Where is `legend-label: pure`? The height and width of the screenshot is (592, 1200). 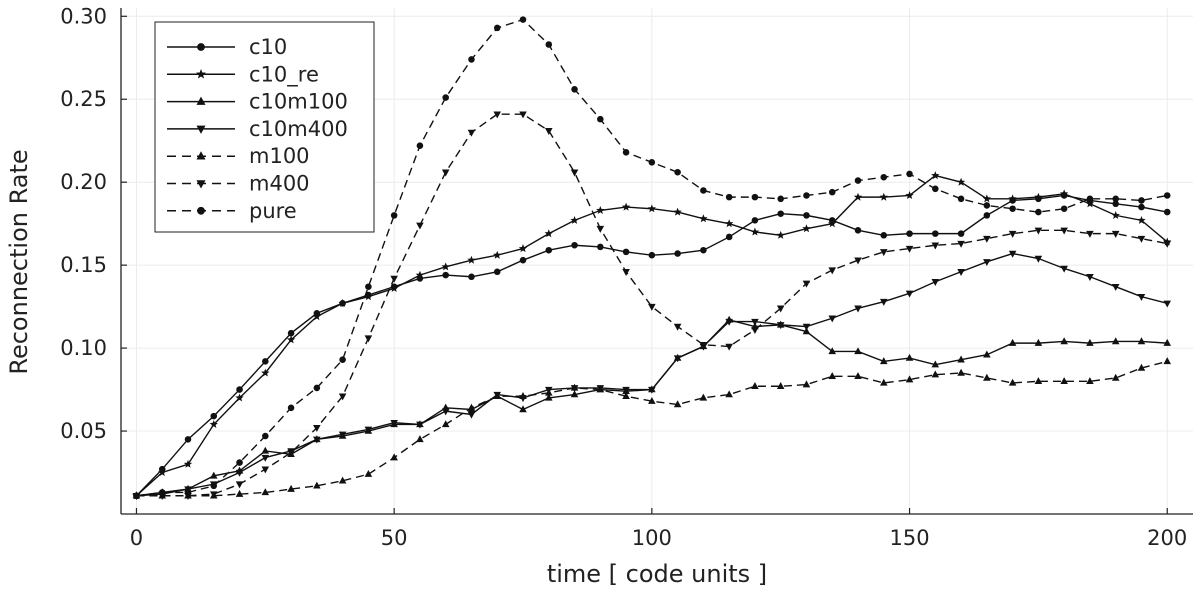
legend-label: pure is located at coordinates (273, 211).